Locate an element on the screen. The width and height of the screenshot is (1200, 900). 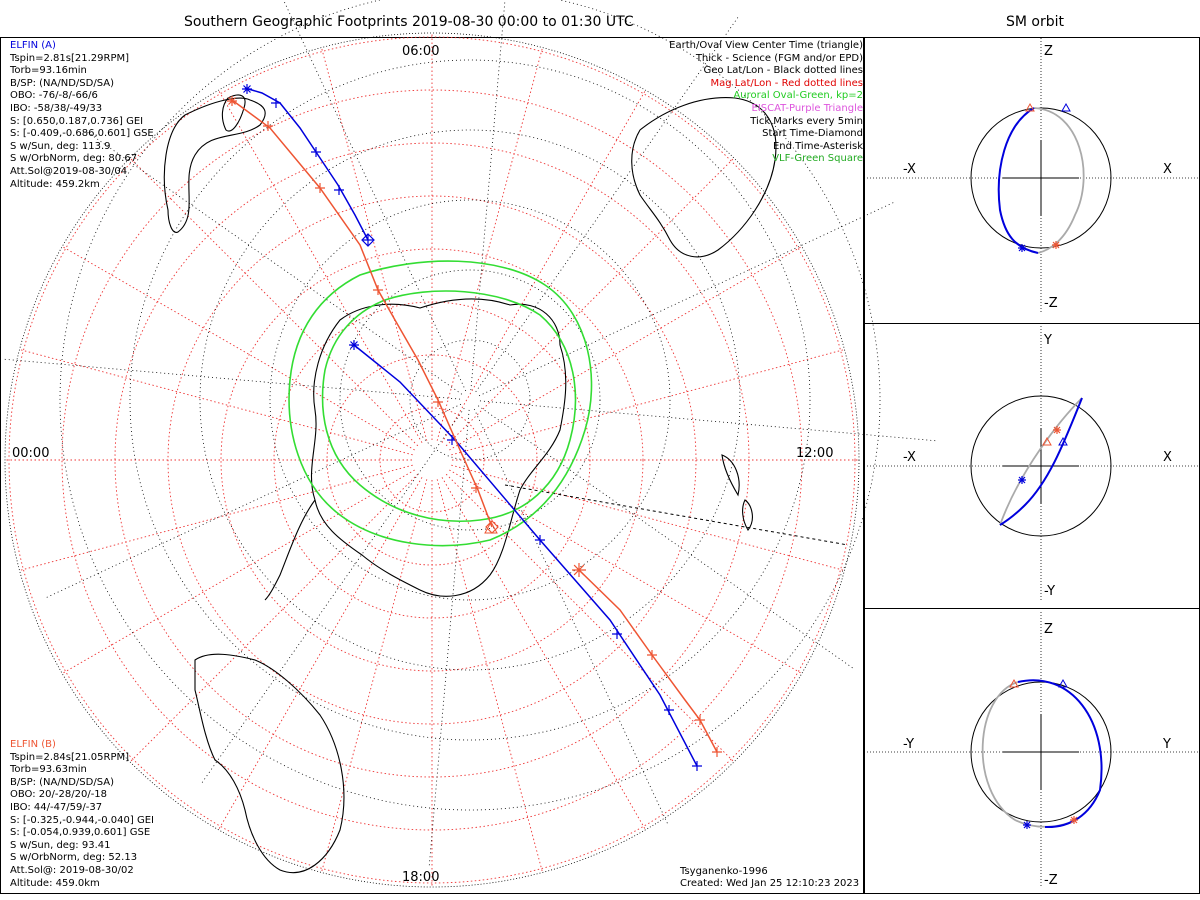
legend-item: Start Time-Diamond is located at coordinates (812, 134).